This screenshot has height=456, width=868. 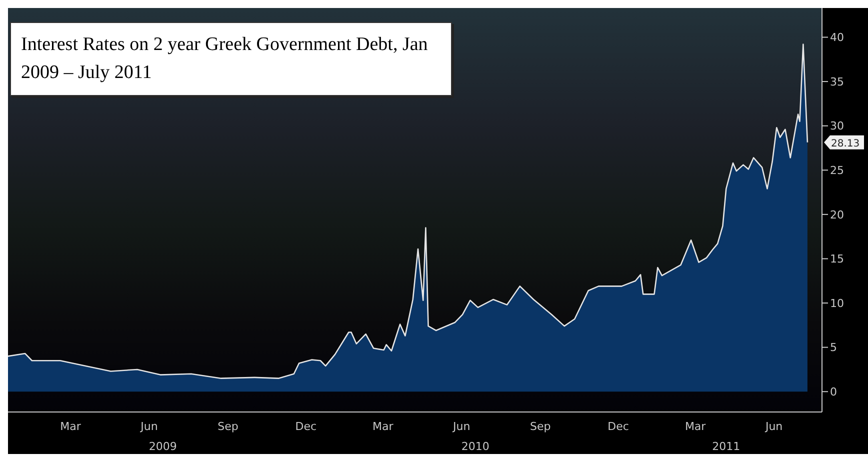 I want to click on y-tick-label: 15, so click(x=837, y=259).